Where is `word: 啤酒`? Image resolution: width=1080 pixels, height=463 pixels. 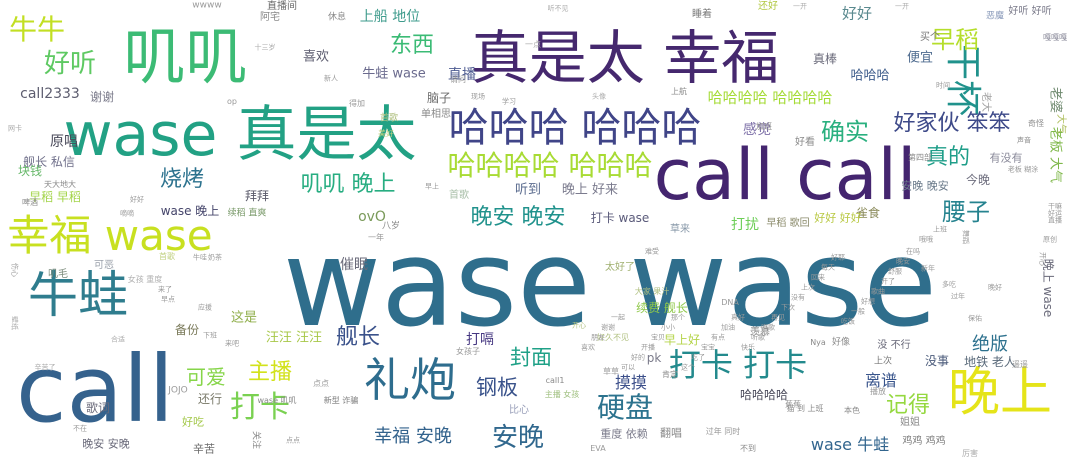
word: 啤酒 is located at coordinates (30, 202).